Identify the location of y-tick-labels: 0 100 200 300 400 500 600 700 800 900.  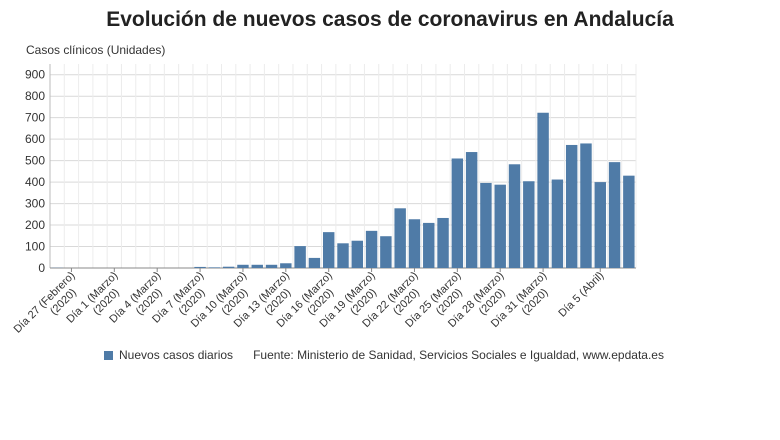
(35, 171).